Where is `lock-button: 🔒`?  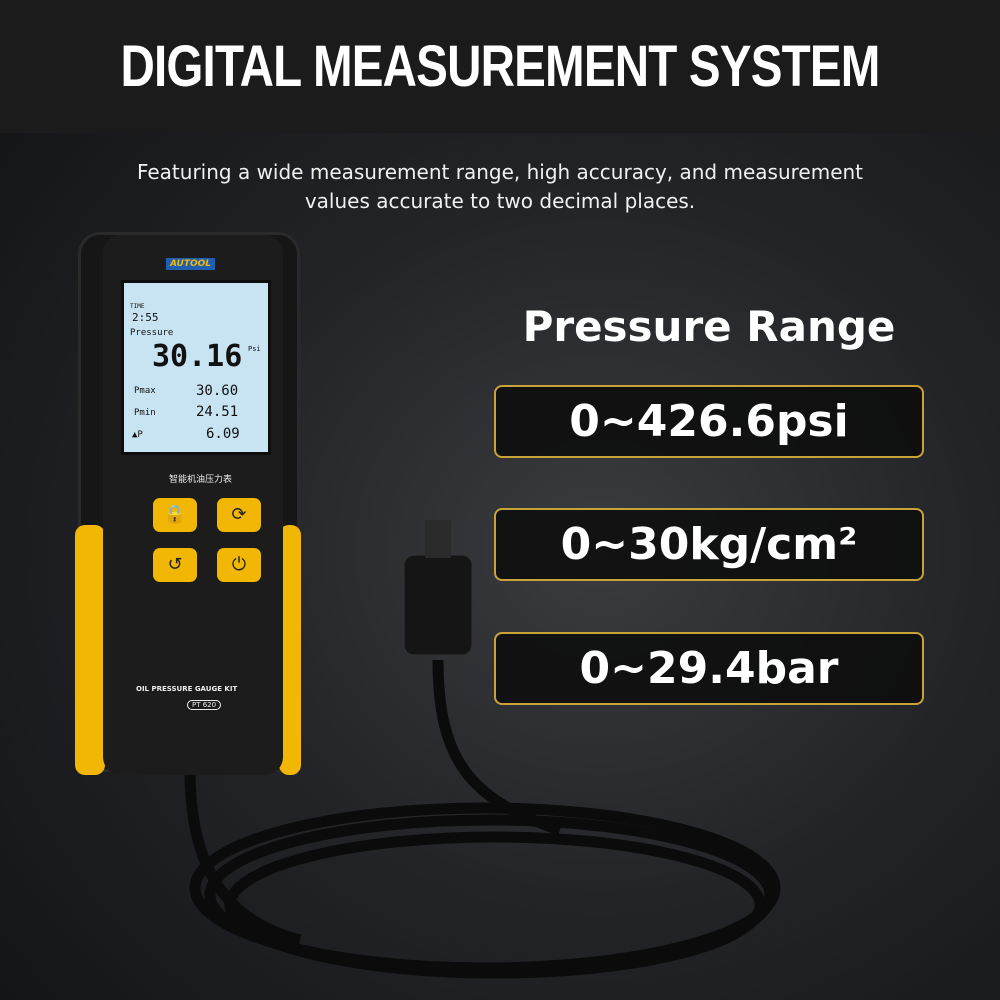 lock-button: 🔒 is located at coordinates (175, 515).